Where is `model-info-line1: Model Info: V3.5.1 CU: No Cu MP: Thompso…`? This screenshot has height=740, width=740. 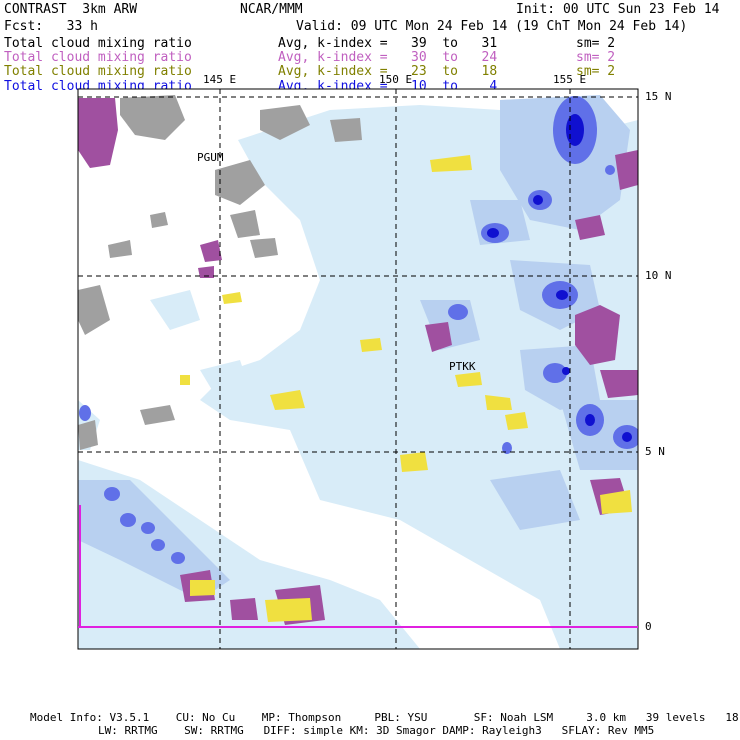 model-info-line1: Model Info: V3.5.1 CU: No Cu MP: Thompso… is located at coordinates (385, 717).